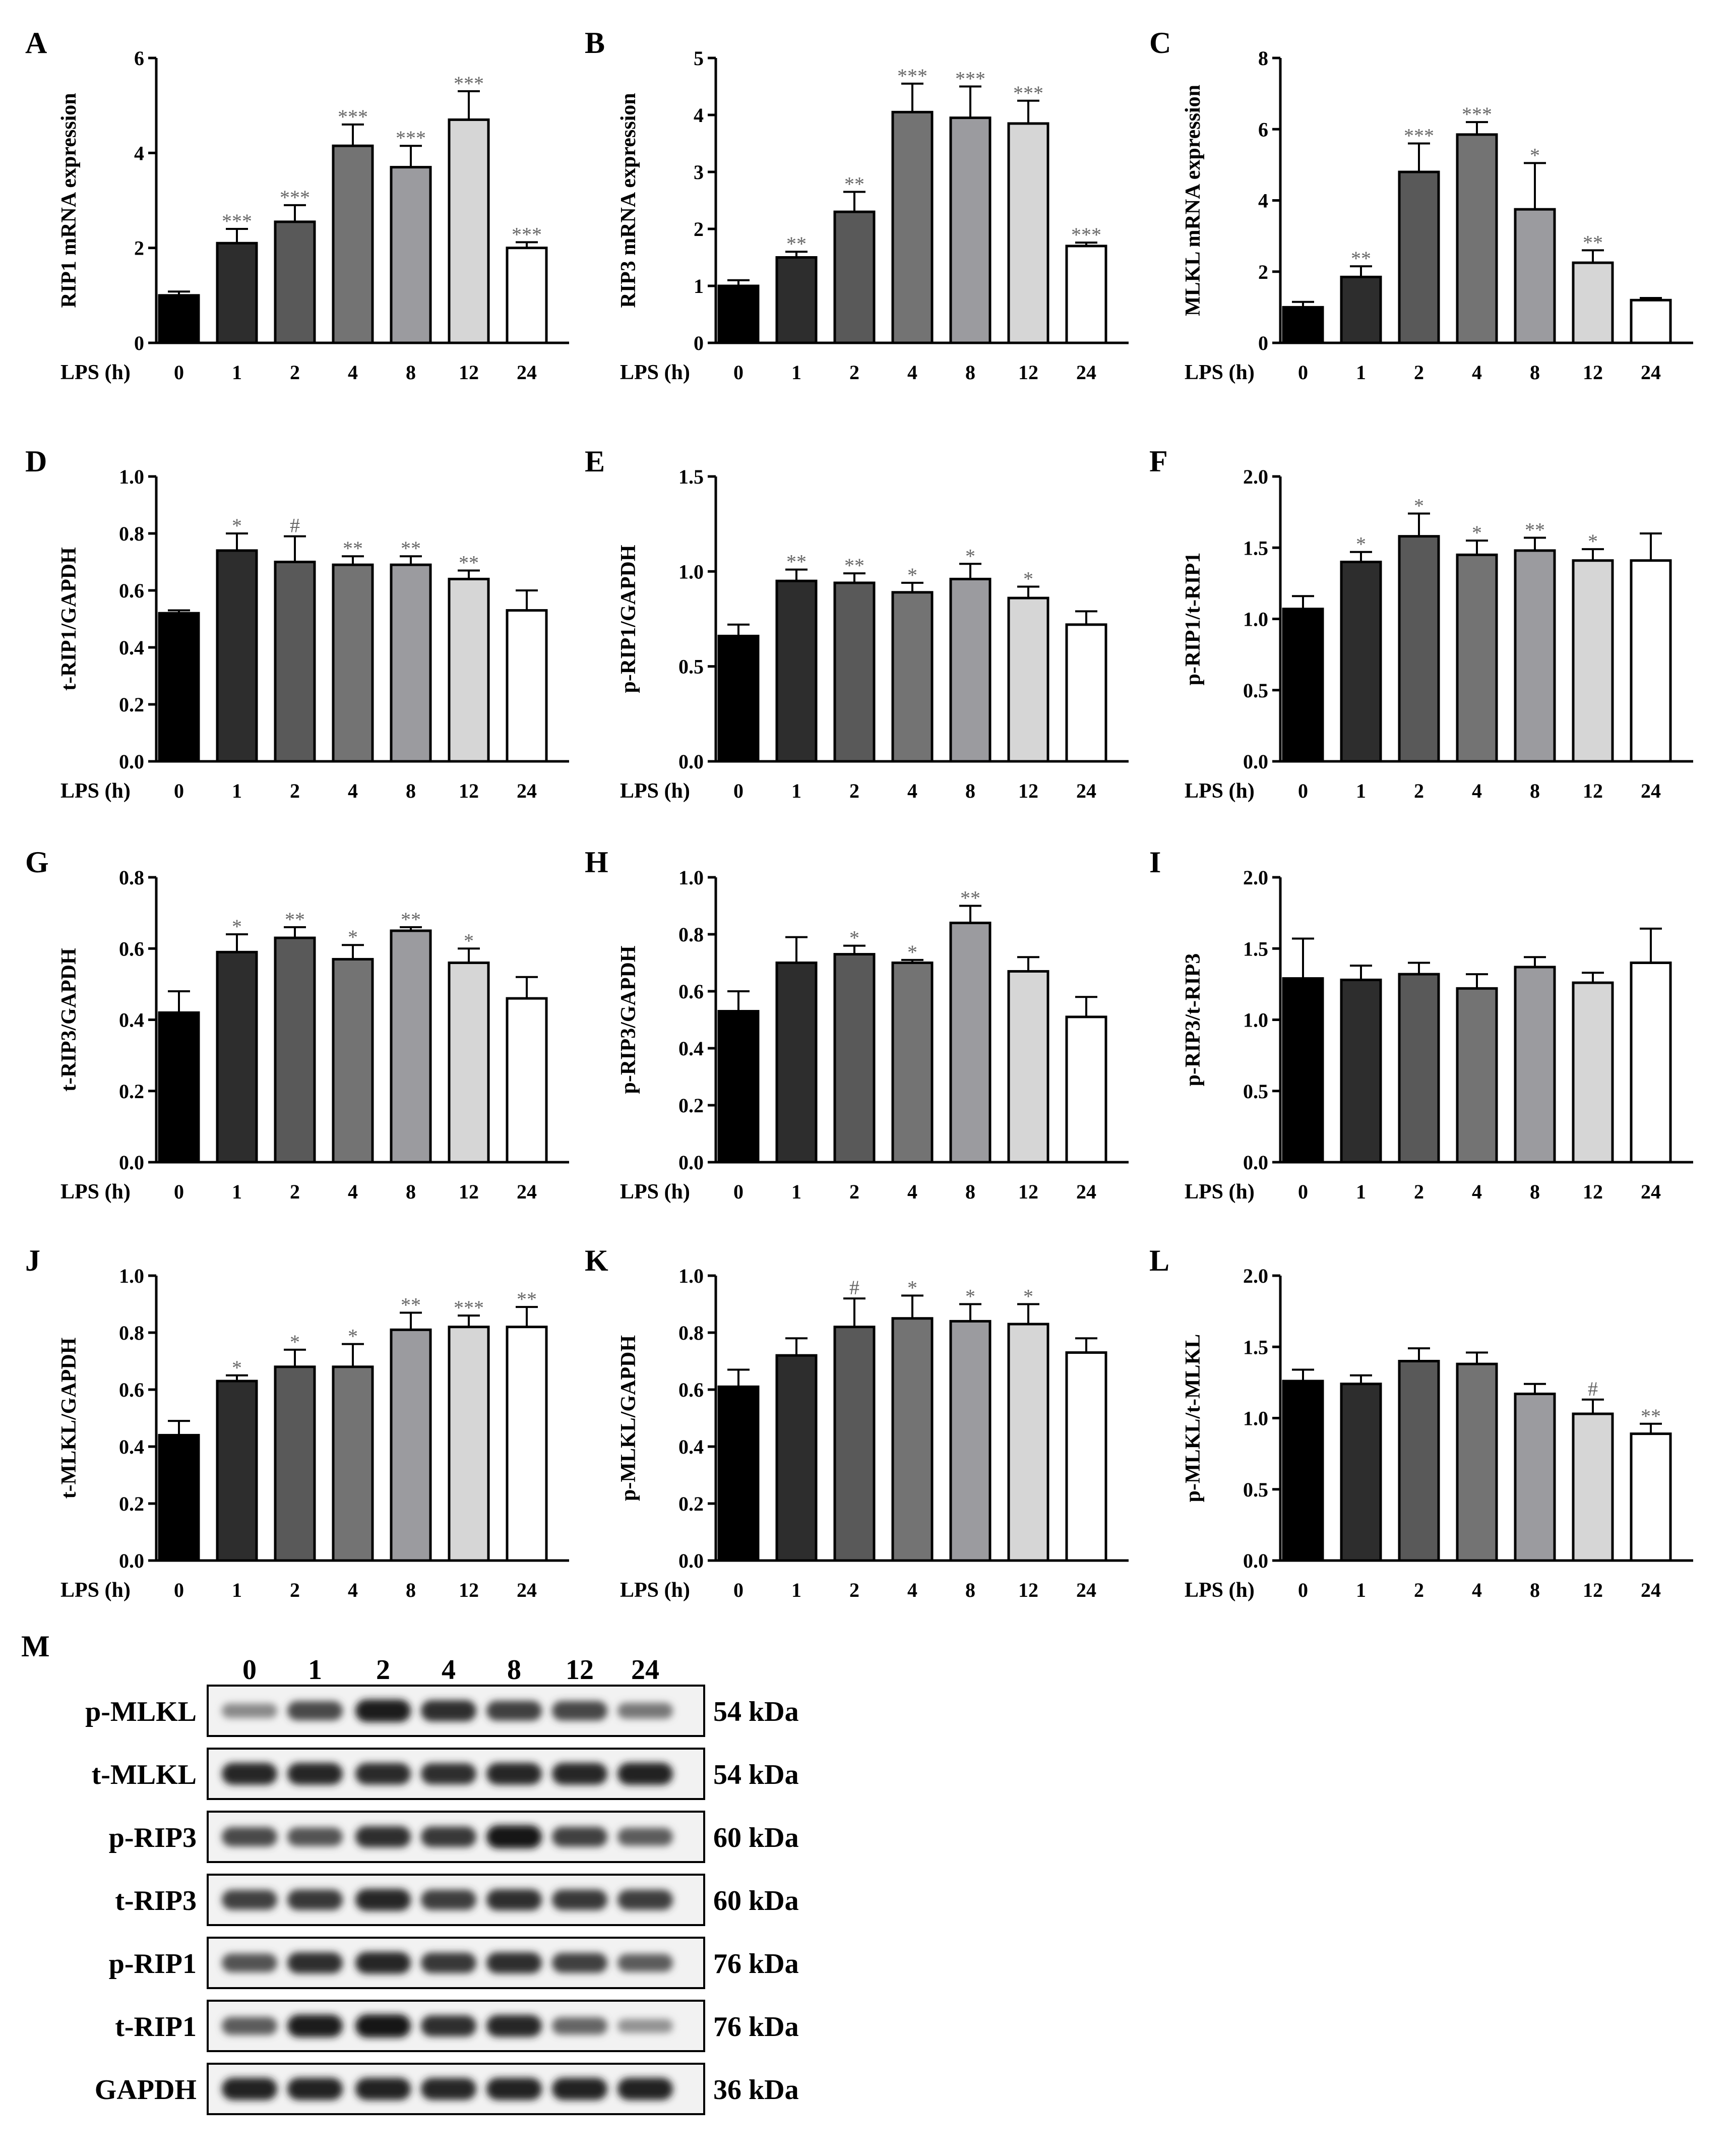 The height and width of the screenshot is (2156, 1735). I want to click on blot-row-label: GAPDH, so click(146, 2090).